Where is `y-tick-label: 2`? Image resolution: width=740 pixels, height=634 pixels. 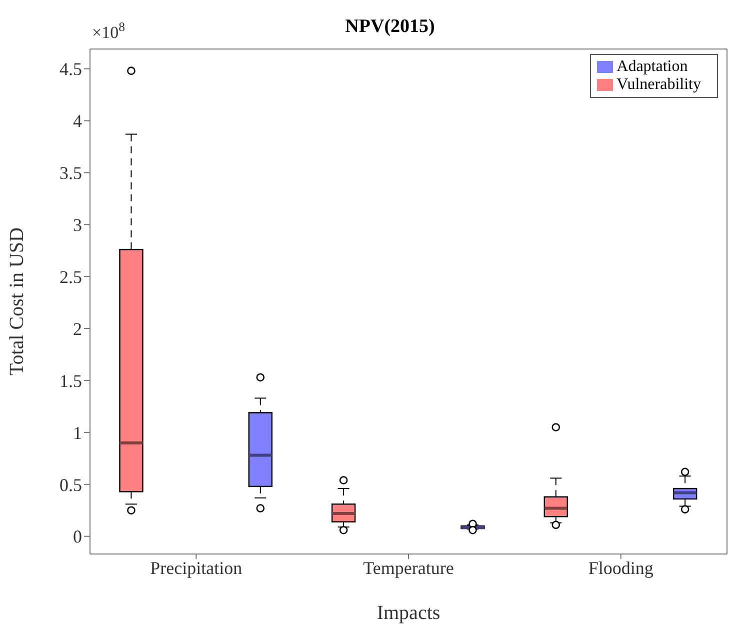
y-tick-label: 2 is located at coordinates (77, 328).